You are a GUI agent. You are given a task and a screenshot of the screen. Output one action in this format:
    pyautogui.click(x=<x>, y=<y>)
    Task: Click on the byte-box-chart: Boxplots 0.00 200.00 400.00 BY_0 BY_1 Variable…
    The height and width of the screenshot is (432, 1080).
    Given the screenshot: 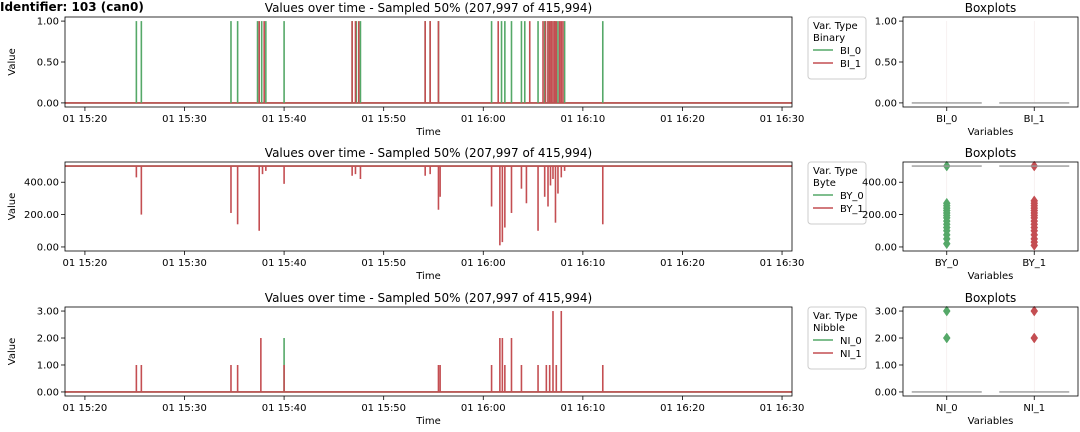 What is the action you would take?
    pyautogui.click(x=970, y=214)
    